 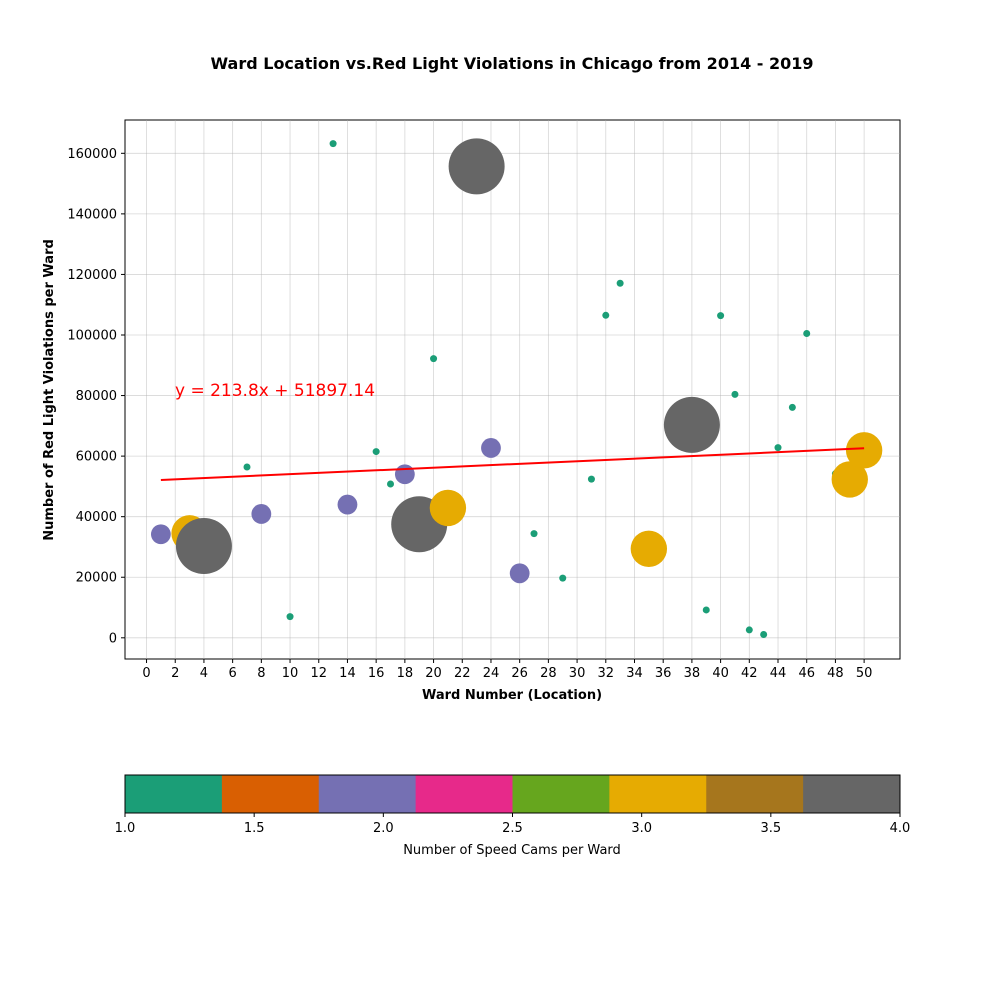 I want to click on x-tick-label: 44, so click(x=778, y=673).